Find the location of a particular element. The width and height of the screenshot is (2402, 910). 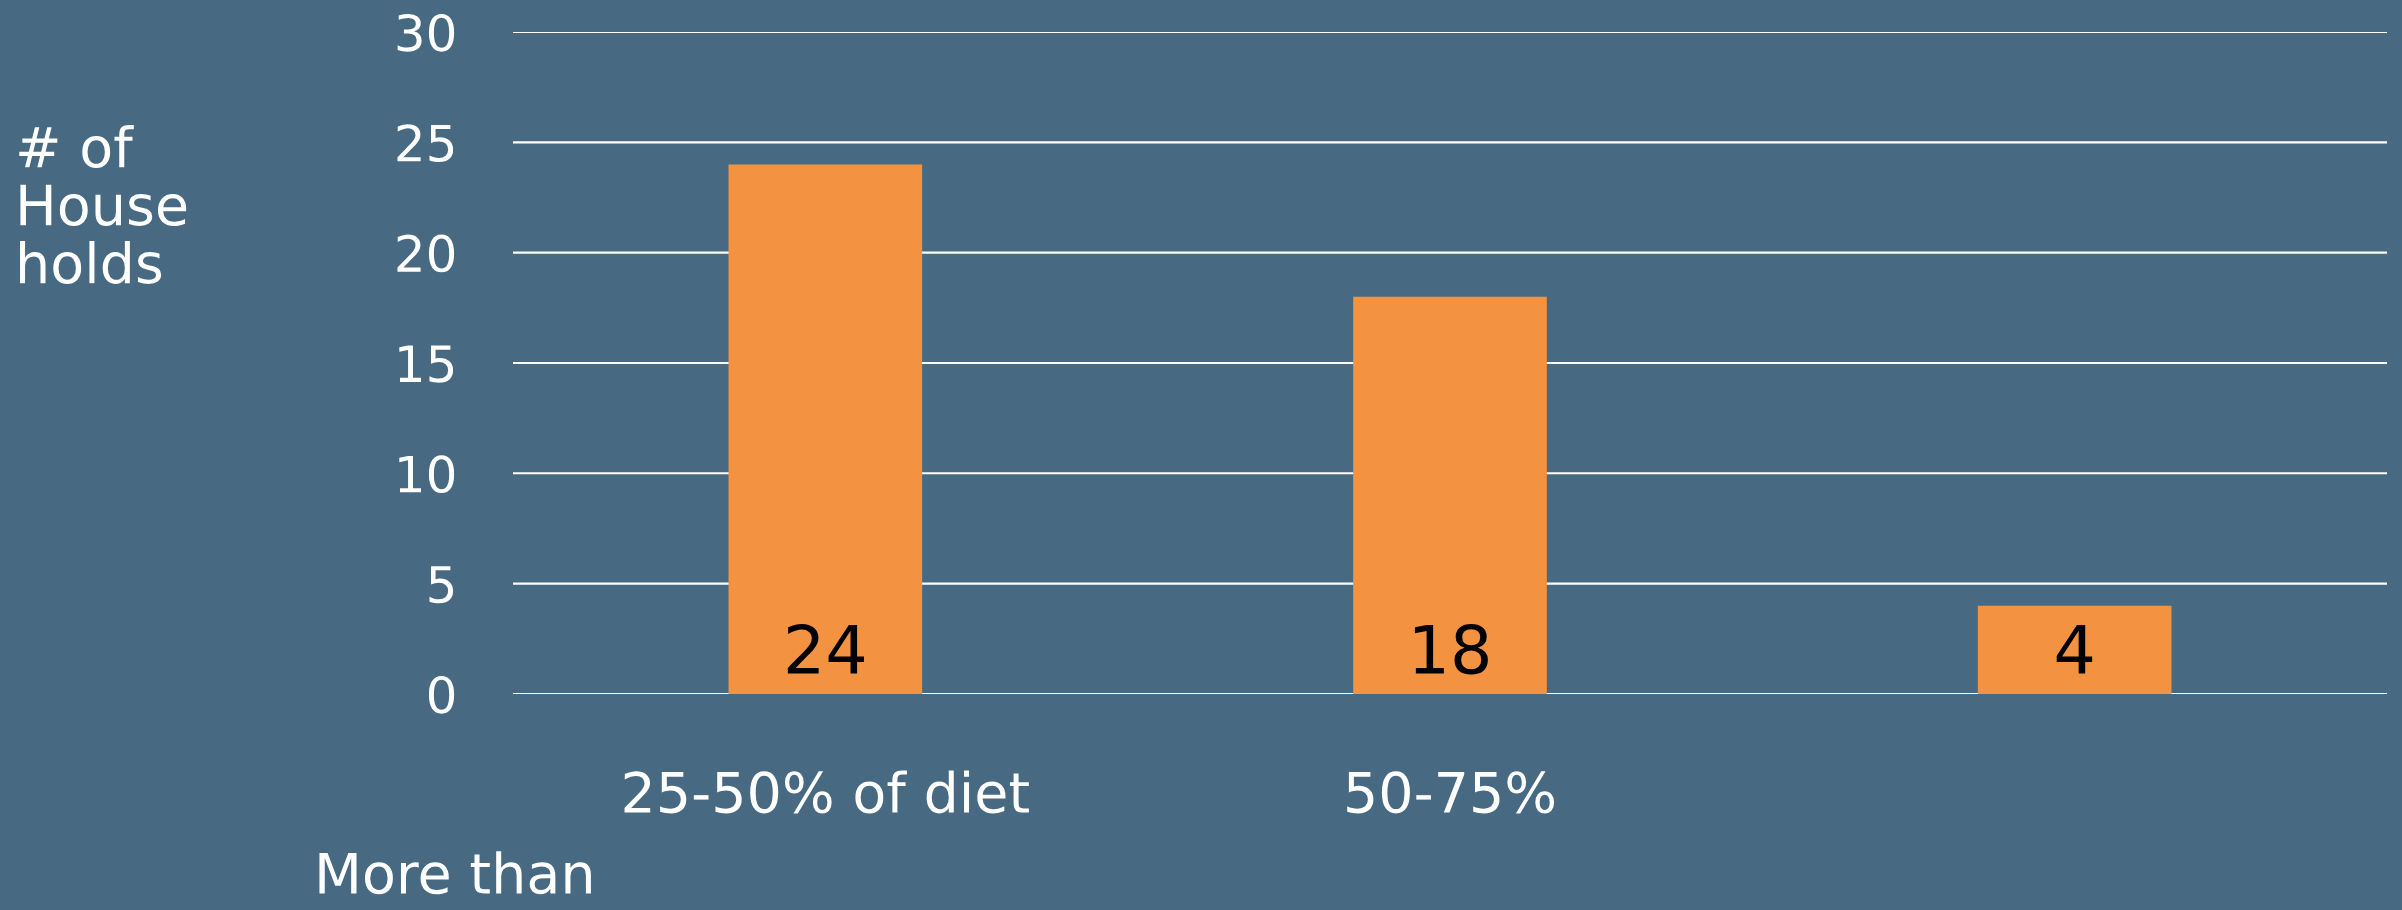

y-tick-label: 10 is located at coordinates (427, 474).